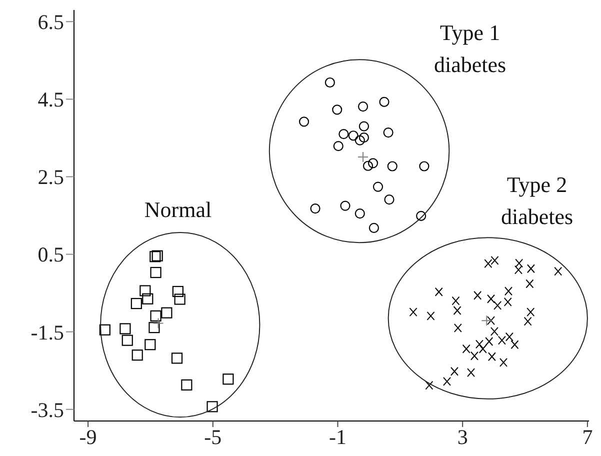  I want to click on annotation: Type 2 diabetes, so click(537, 200).